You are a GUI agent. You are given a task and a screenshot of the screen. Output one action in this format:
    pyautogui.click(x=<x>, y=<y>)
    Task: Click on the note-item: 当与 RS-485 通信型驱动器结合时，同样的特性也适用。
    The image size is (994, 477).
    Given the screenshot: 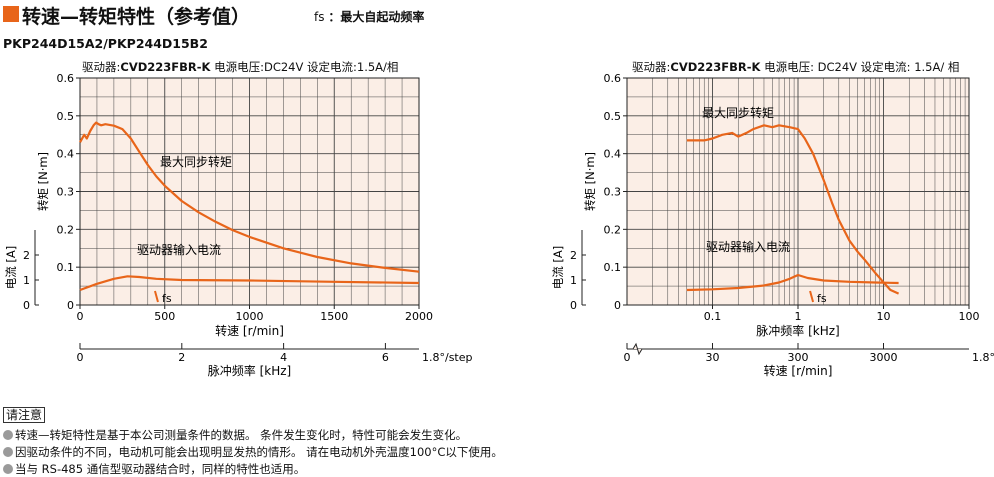 What is the action you would take?
    pyautogui.click(x=154, y=469)
    